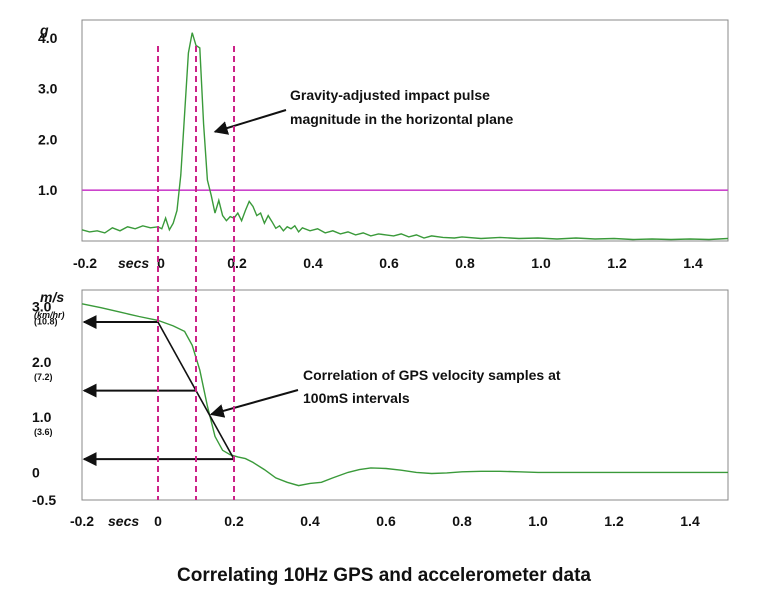 This screenshot has width=768, height=601. What do you see at coordinates (49, 315) in the screenshot?
I see `velocity-unit-sublabel: (km/hr)` at bounding box center [49, 315].